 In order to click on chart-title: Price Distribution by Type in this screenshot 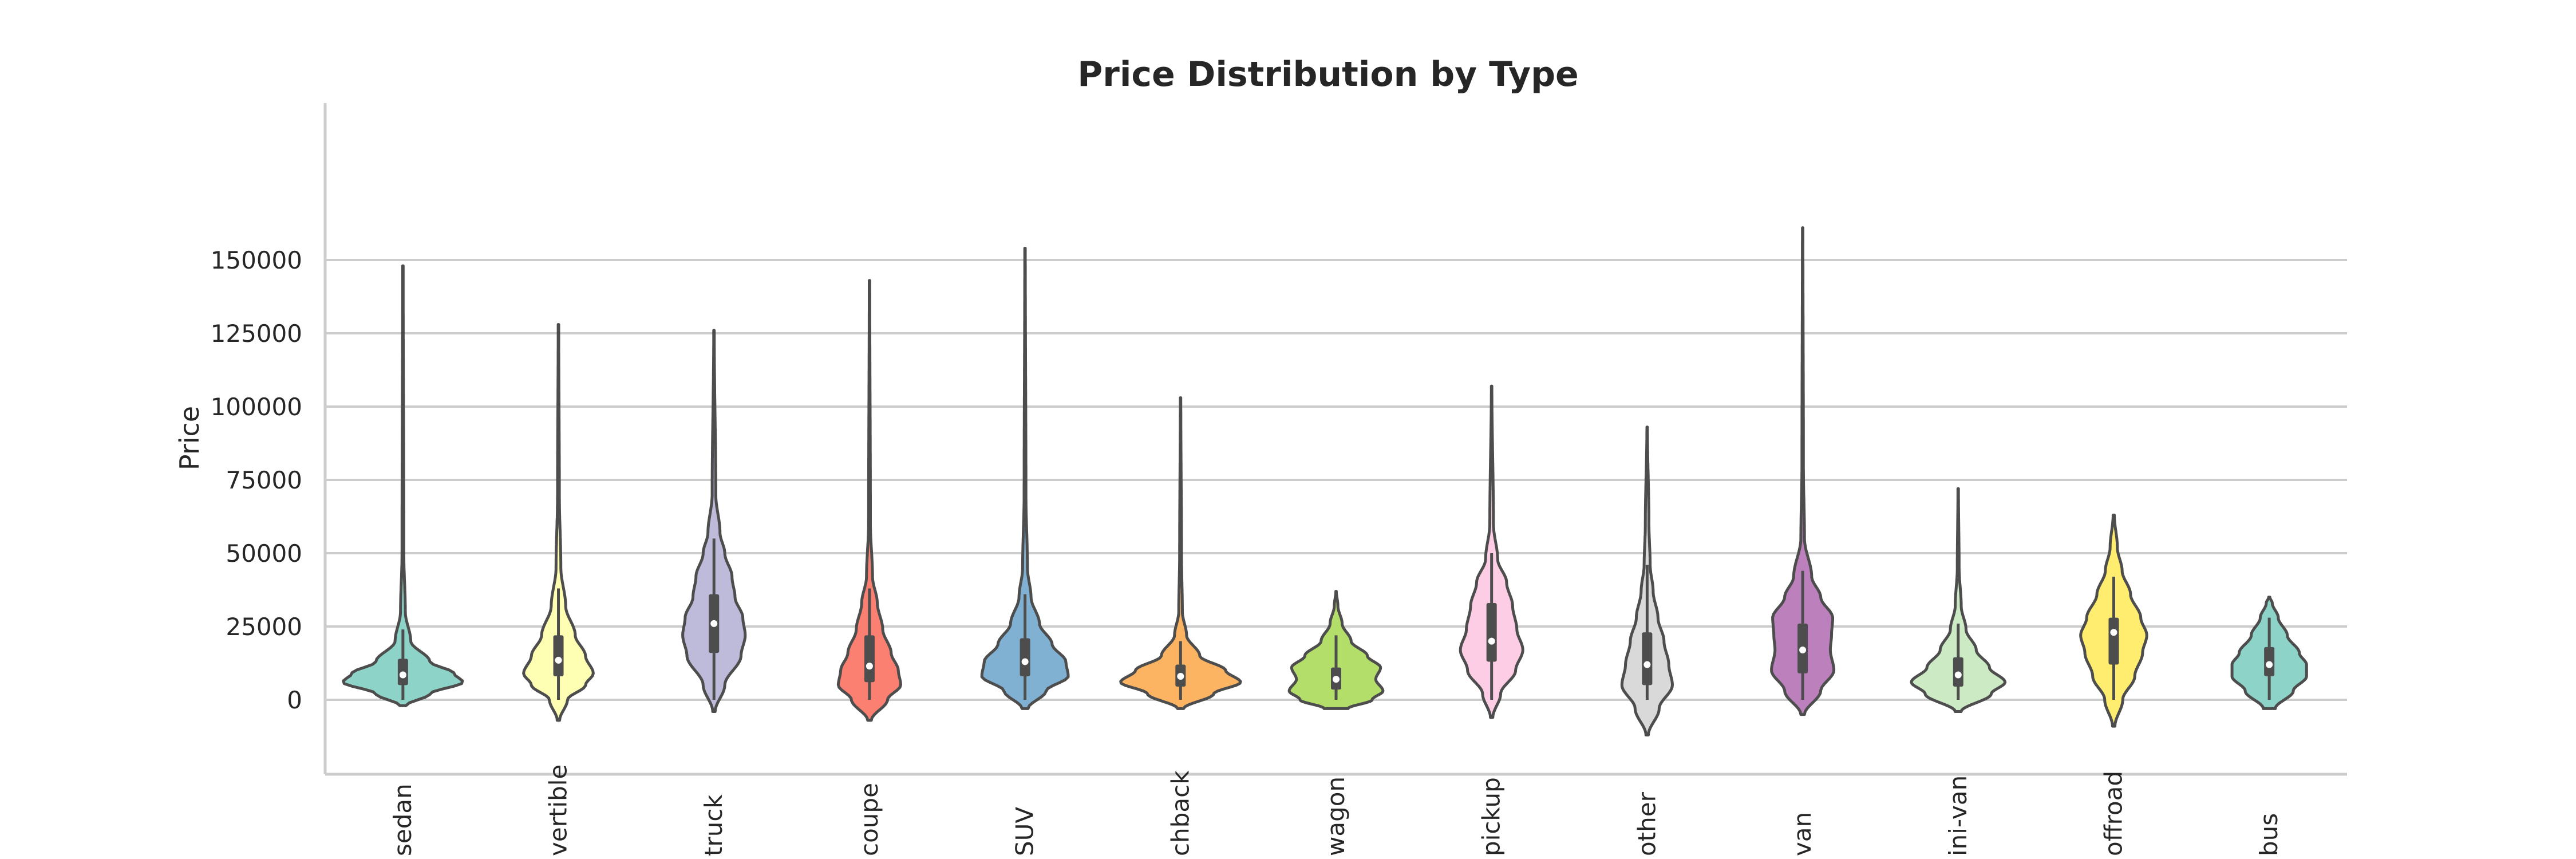, I will do `click(1327, 74)`.